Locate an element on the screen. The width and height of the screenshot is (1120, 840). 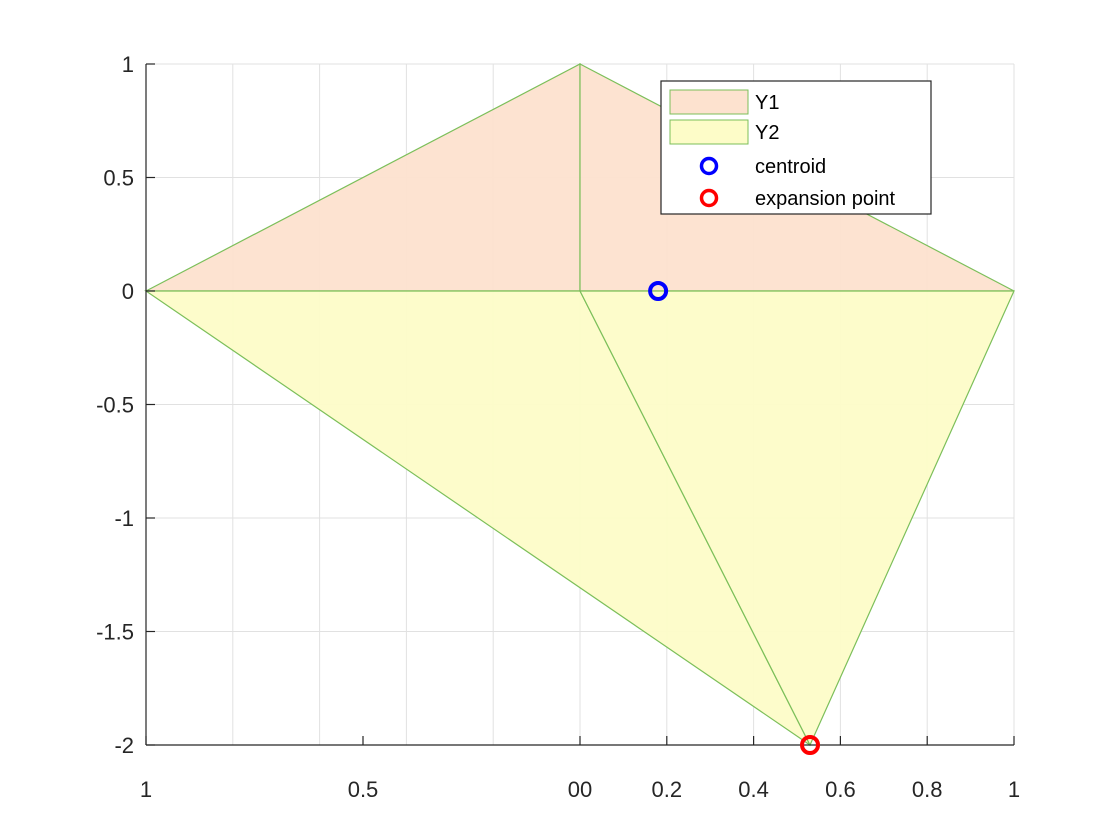
y-tick-label: 0.5 is located at coordinates (118, 178).